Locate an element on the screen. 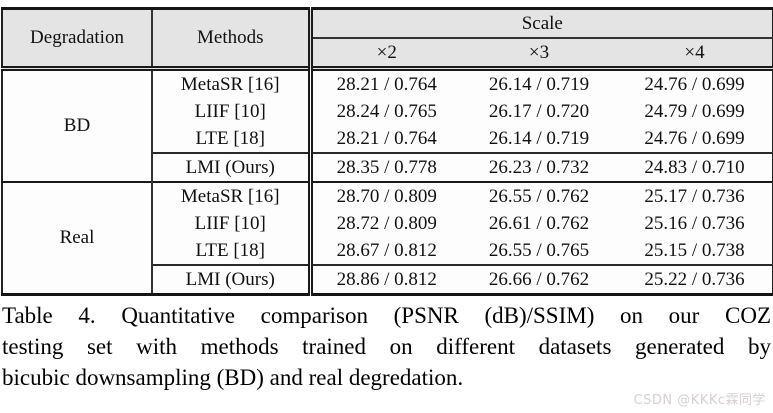 Image resolution: width=773 pixels, height=413 pixels. value-cell: 28.67 / 0.812 is located at coordinates (385, 251).